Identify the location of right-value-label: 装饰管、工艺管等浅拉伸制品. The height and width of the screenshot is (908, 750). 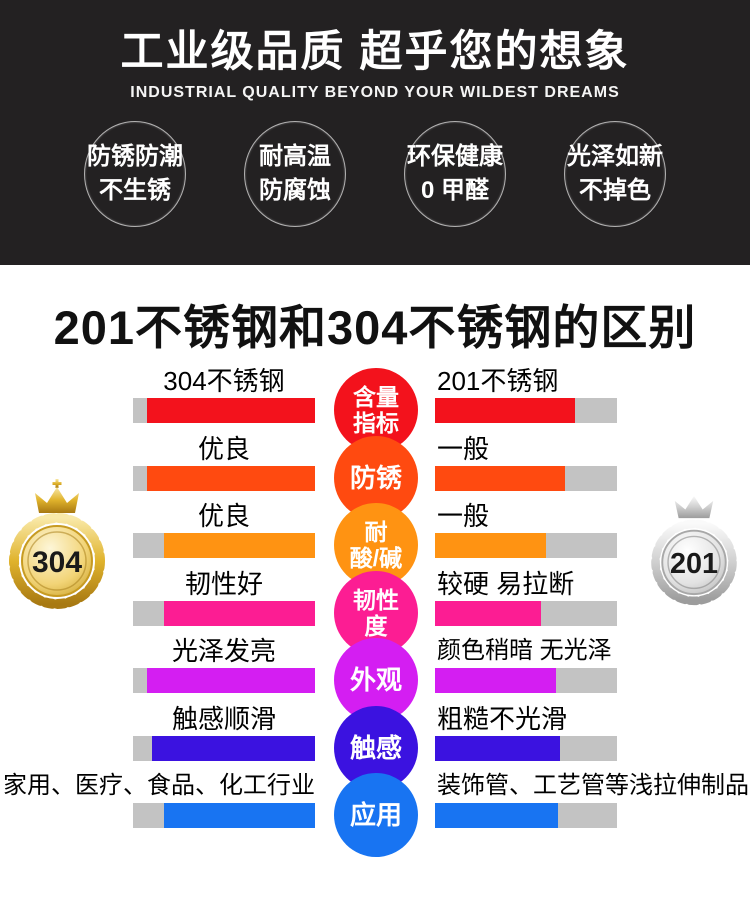
(593, 785).